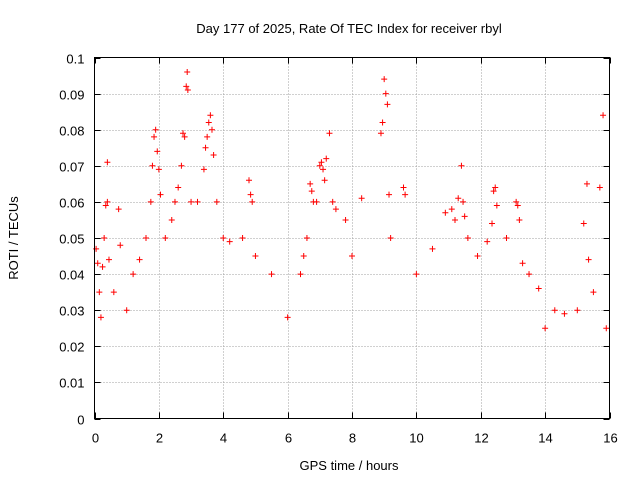 The image size is (640, 480). What do you see at coordinates (71, 347) in the screenshot?
I see `y-tick-label: 0.02` at bounding box center [71, 347].